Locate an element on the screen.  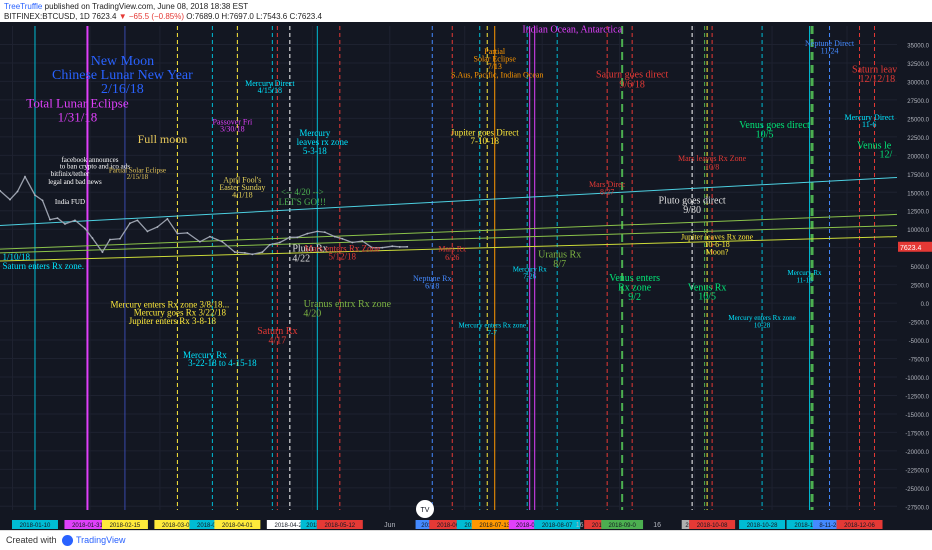
price-tag: 7623.4 is located at coordinates (915, 246).